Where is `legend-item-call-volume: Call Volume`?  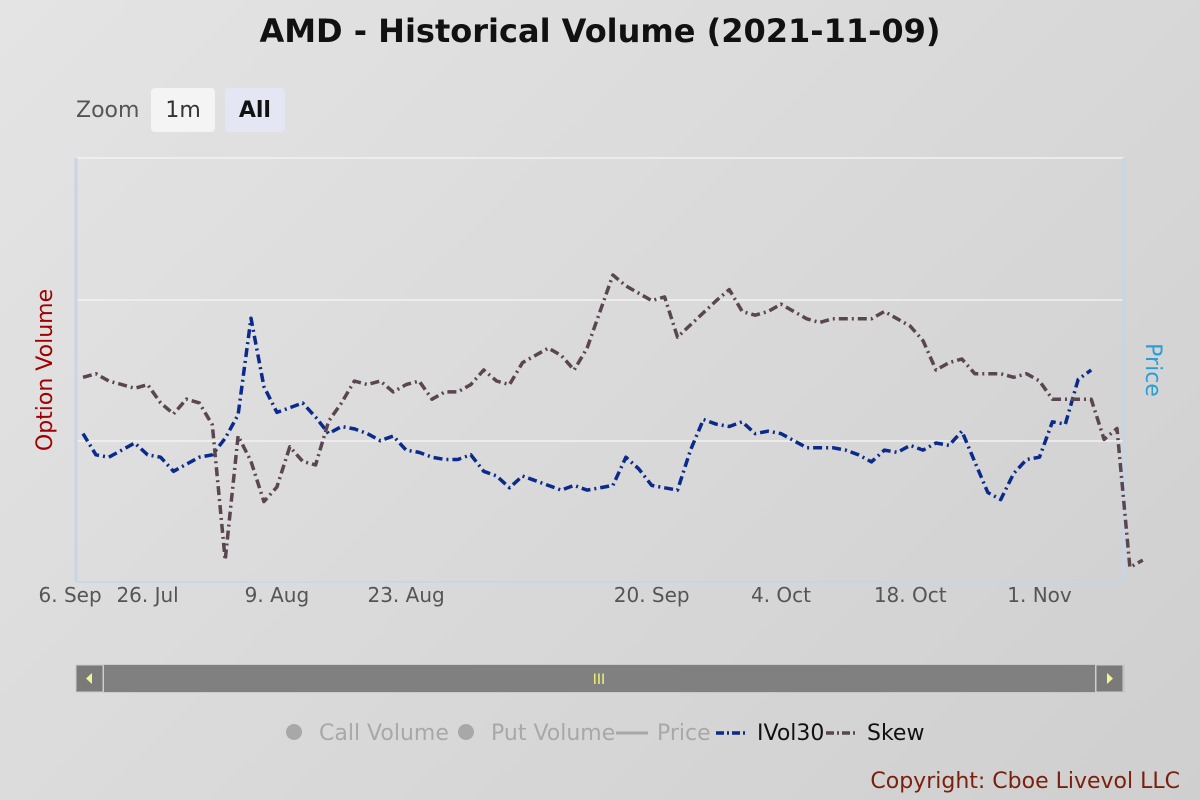 legend-item-call-volume: Call Volume is located at coordinates (367, 733).